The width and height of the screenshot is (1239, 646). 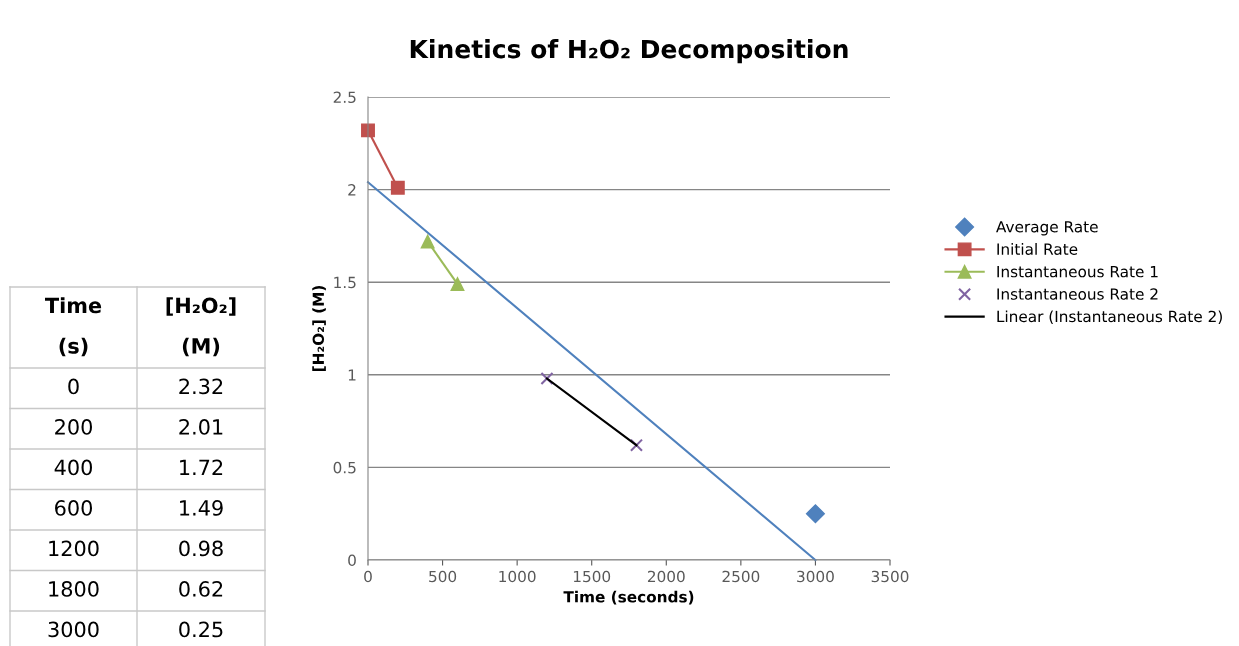 I want to click on text: 1.72, so click(x=201, y=467).